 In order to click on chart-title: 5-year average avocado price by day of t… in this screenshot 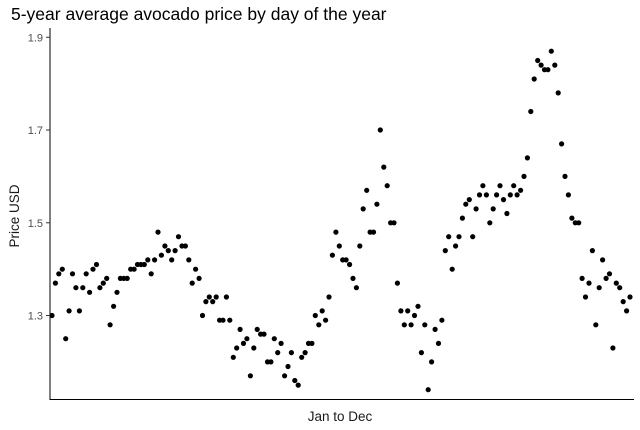, I will do `click(199, 14)`.